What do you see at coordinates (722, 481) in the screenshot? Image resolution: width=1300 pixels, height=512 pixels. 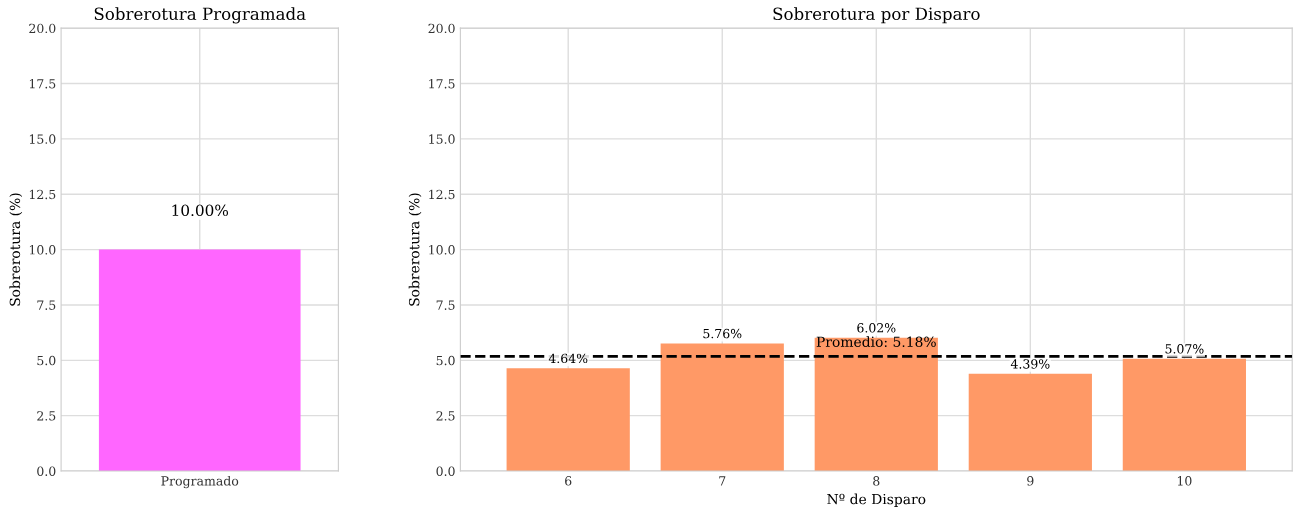 I see `x-tick-label: 7` at bounding box center [722, 481].